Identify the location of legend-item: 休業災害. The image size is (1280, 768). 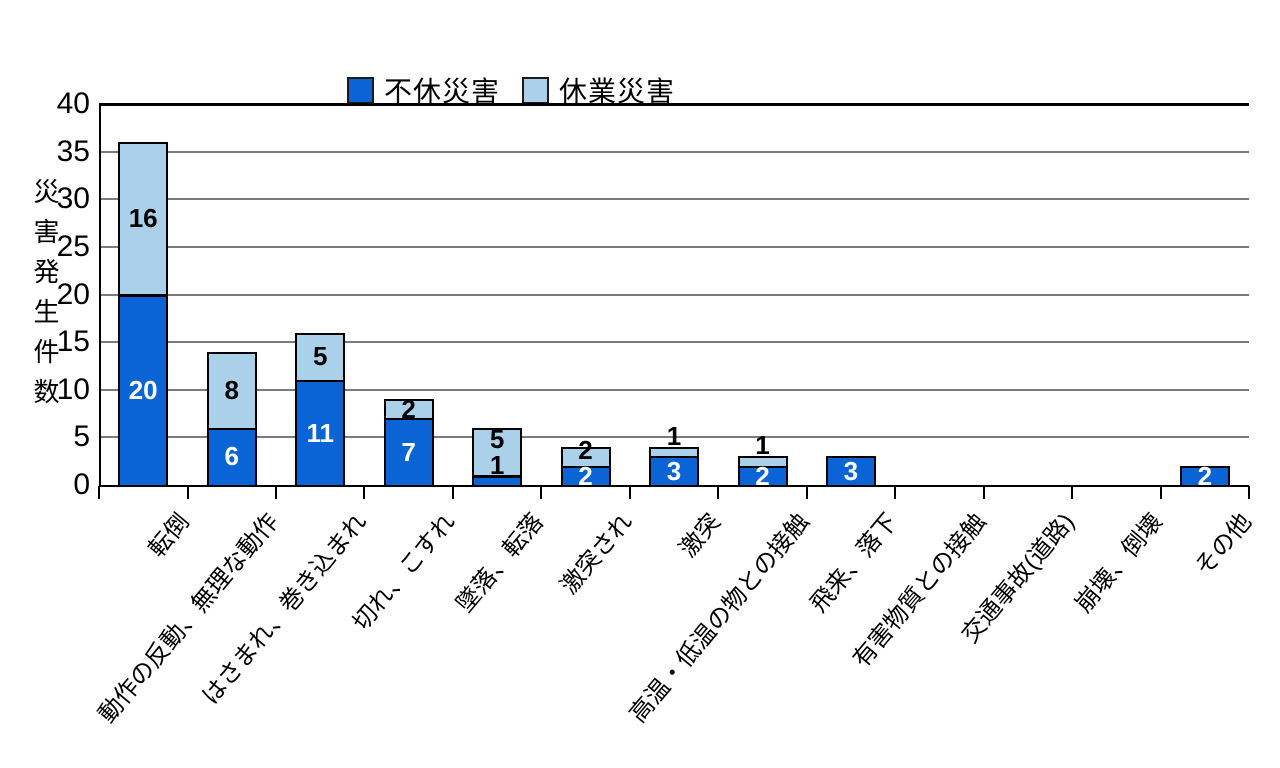
(598, 90).